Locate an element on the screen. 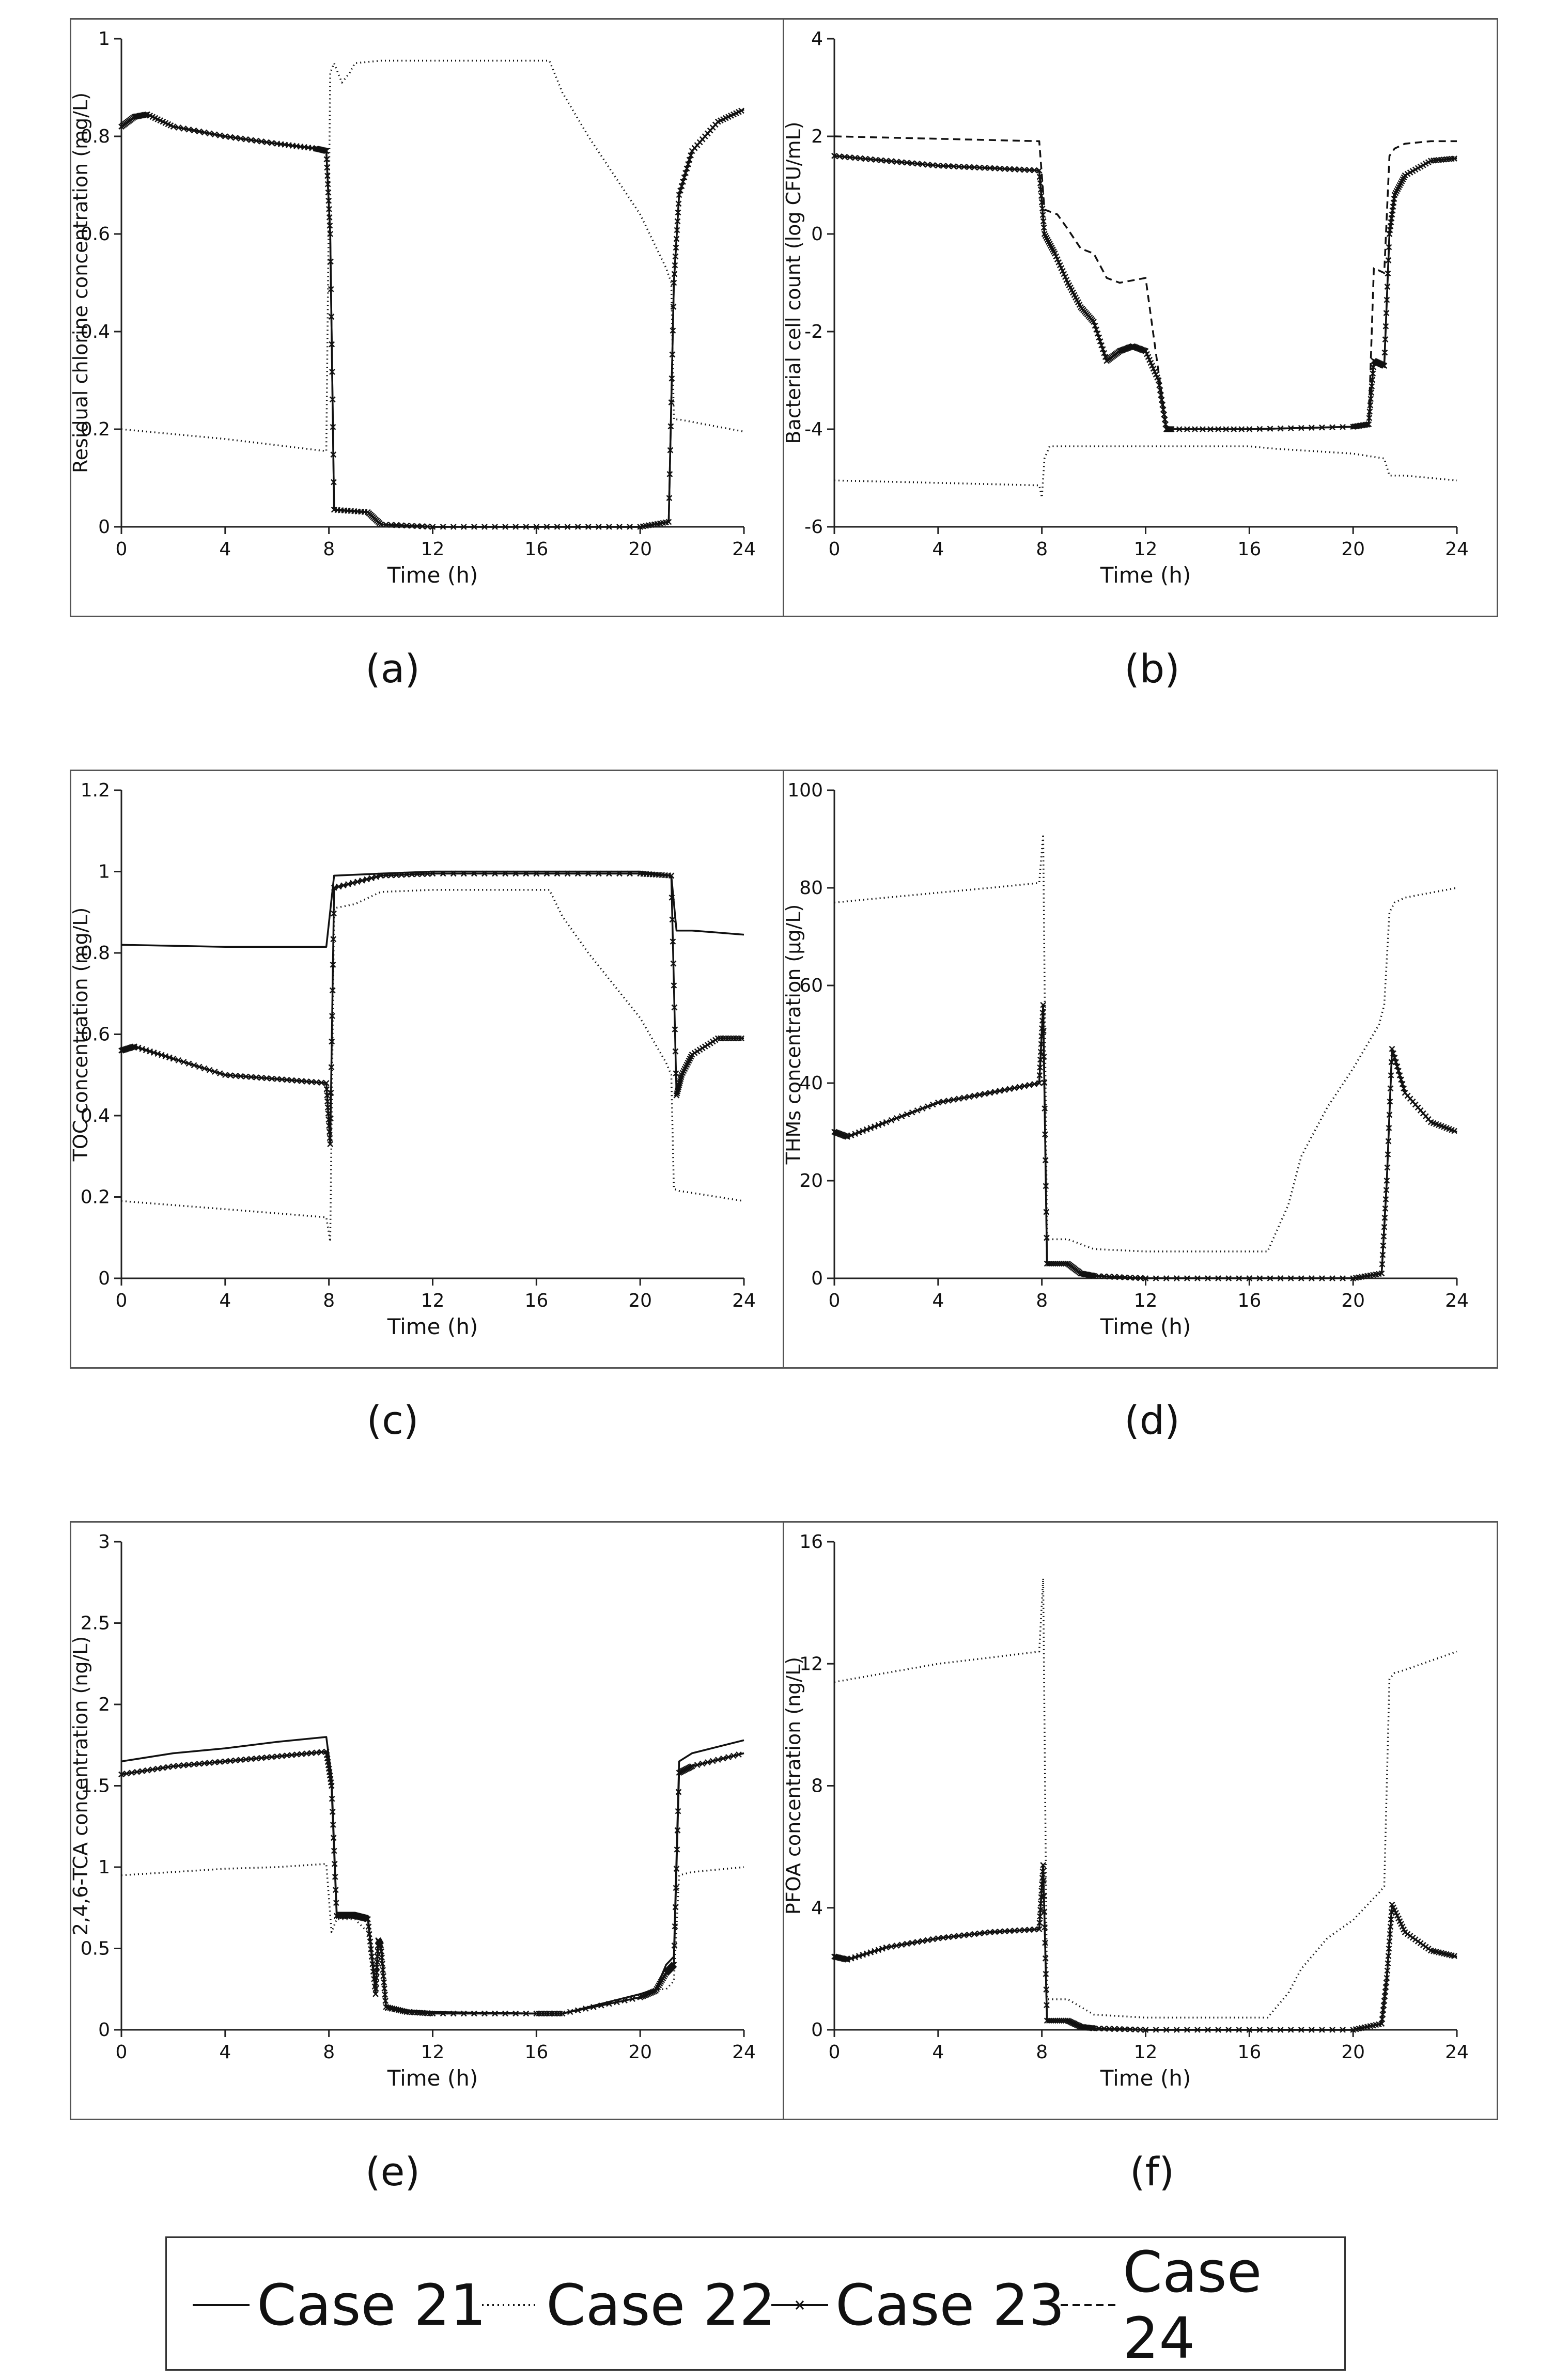 Image resolution: width=1554 pixels, height=2380 pixels. x-tick-label: 0 is located at coordinates (835, 1300).